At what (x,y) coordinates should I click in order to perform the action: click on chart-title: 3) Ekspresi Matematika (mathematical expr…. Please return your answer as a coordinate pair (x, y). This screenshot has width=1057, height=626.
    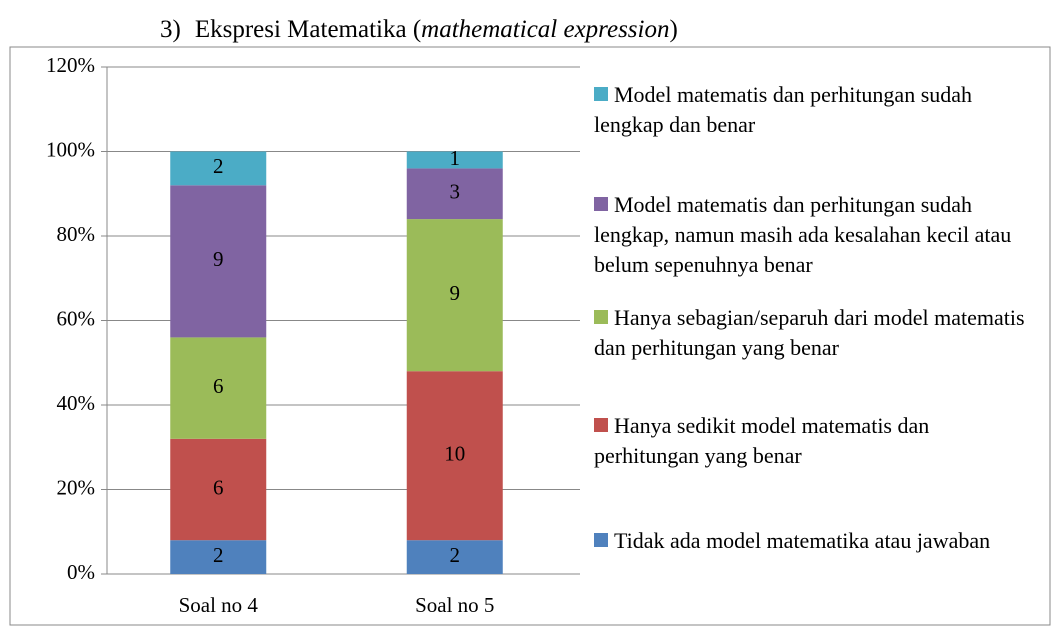
    Looking at the image, I should click on (419, 29).